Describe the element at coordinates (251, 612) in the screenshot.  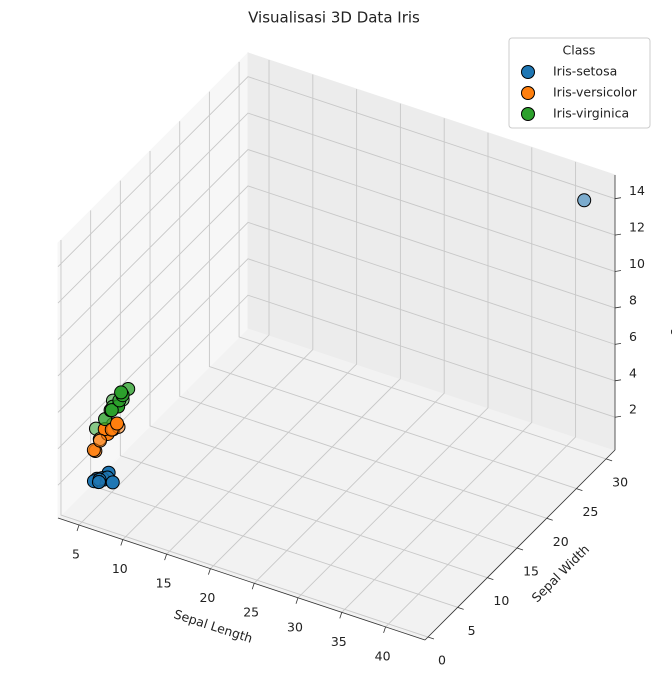
I see `x-tick-label: 25` at that location.